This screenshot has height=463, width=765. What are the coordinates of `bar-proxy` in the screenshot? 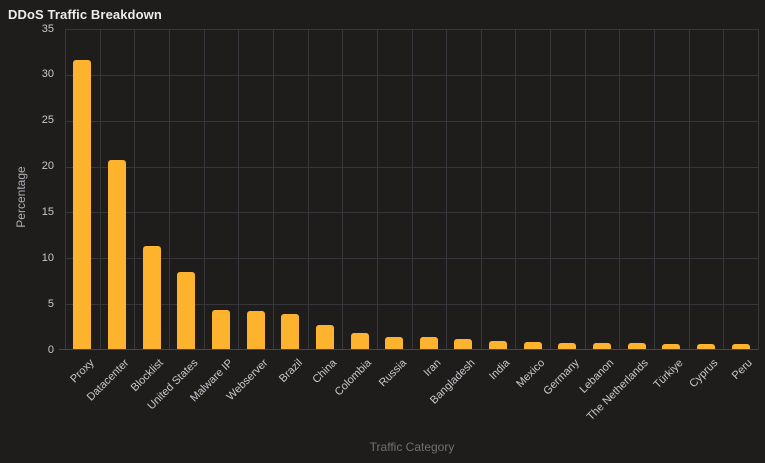 It's located at (82, 204).